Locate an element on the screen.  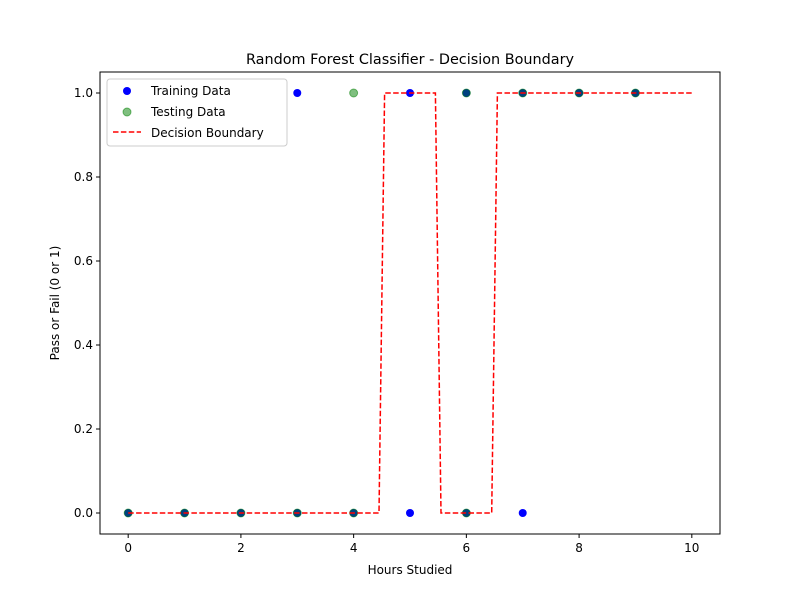
x-tick-label: 8 is located at coordinates (579, 548).